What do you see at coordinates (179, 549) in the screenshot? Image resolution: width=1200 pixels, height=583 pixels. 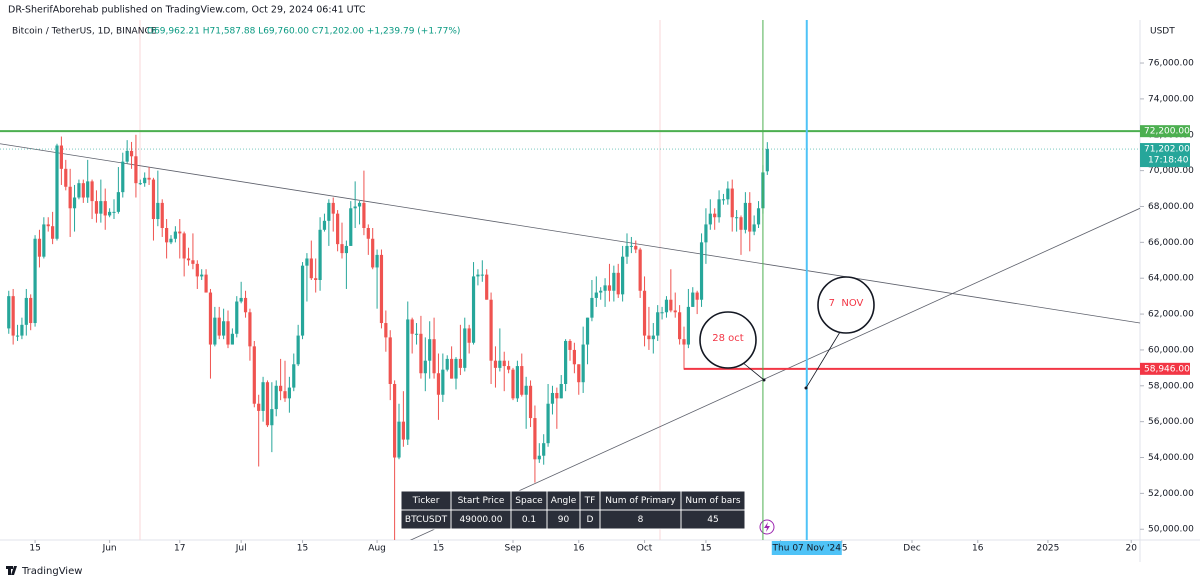 I see `x-tick-label: 17` at bounding box center [179, 549].